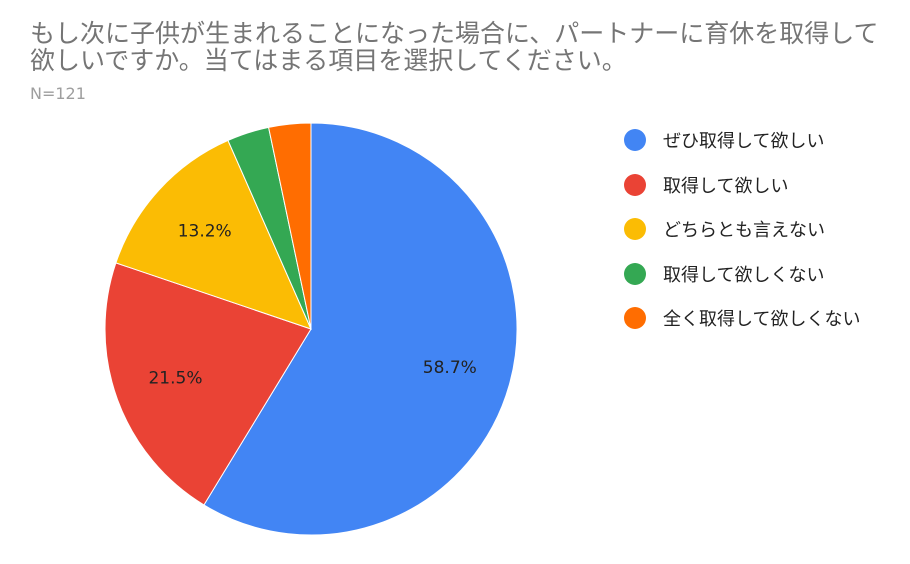  I want to click on legend-label: ぜひ取得して欲しい, so click(744, 142).